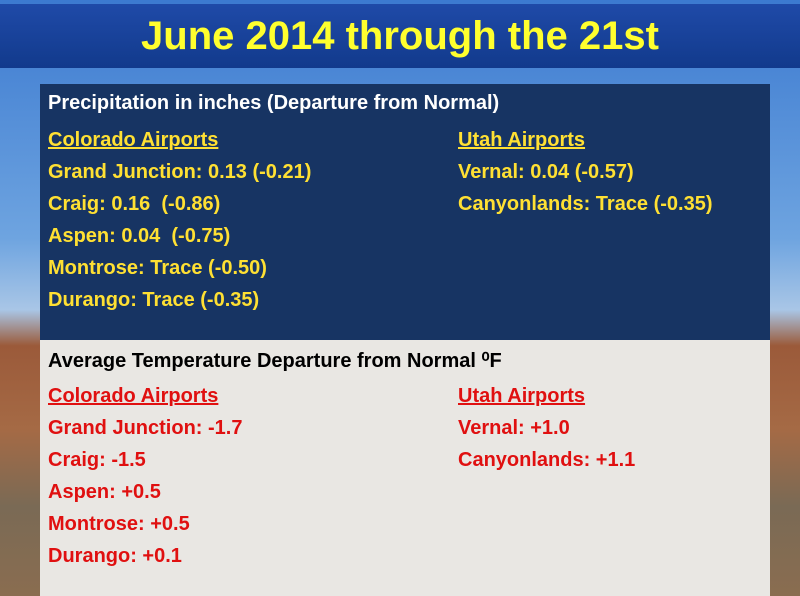  What do you see at coordinates (547, 460) in the screenshot?
I see `item: Canyonlands: +1.1` at bounding box center [547, 460].